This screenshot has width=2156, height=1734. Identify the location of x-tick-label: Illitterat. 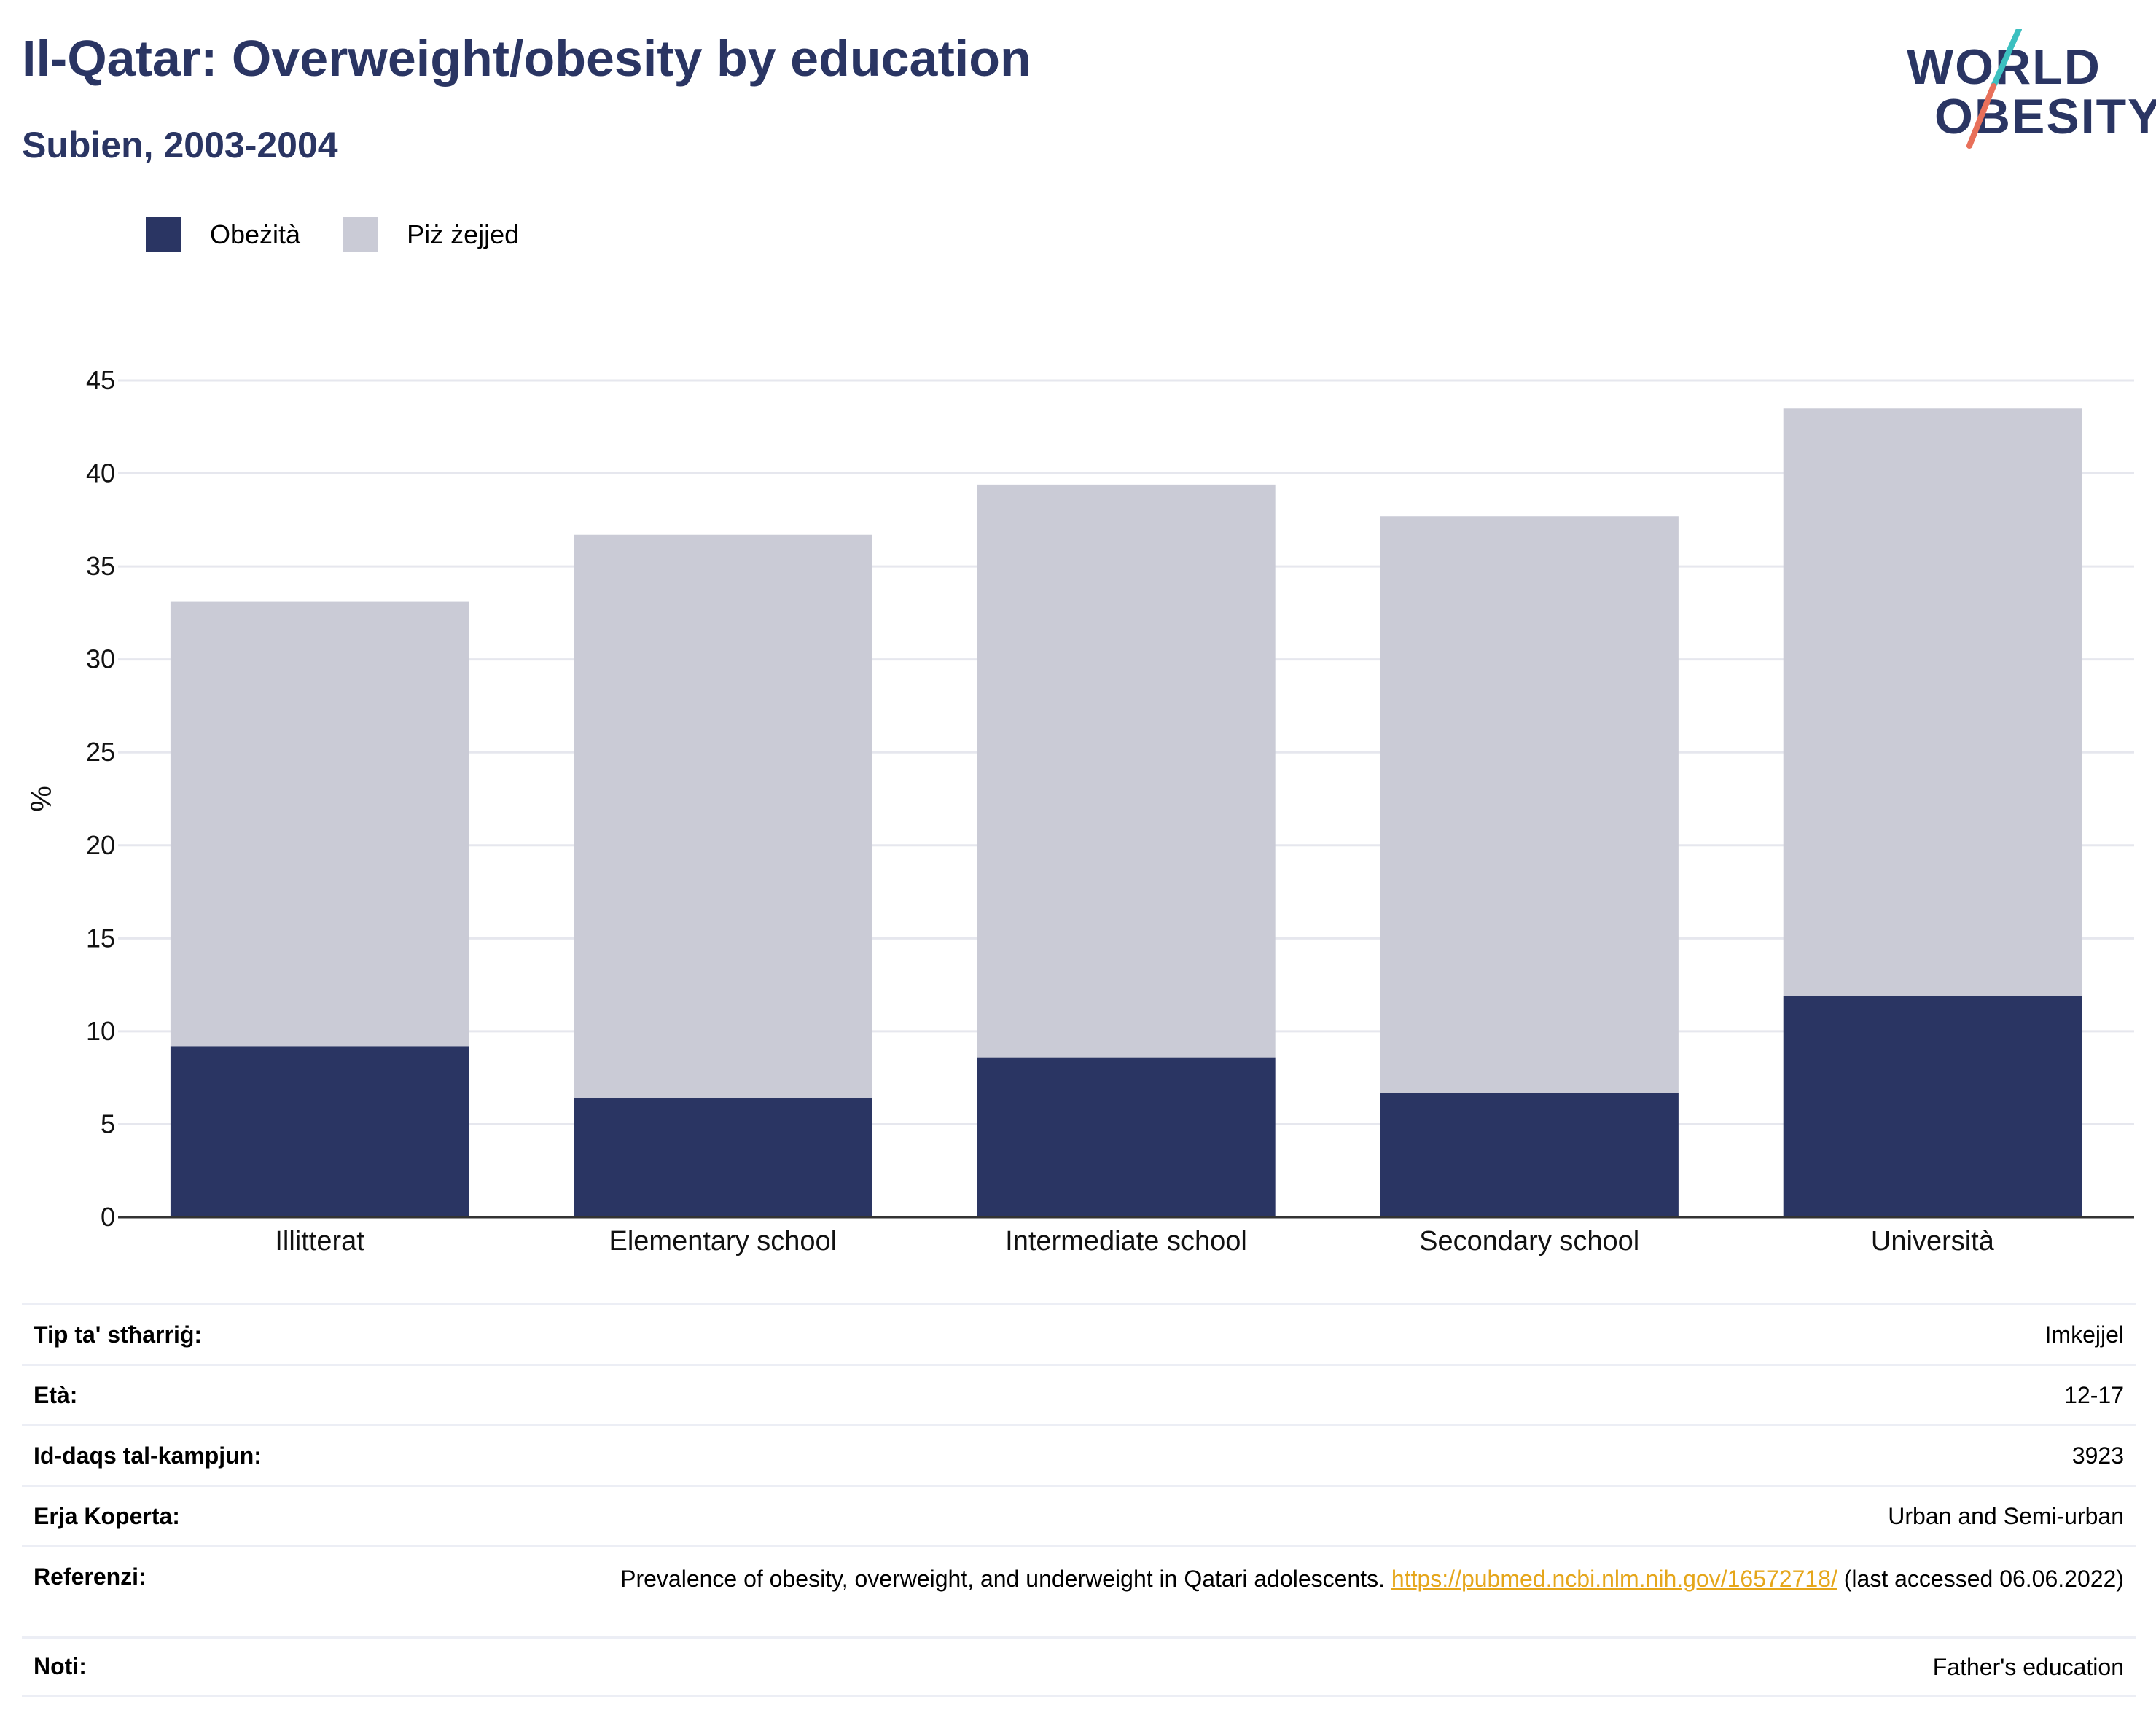
(319, 1241).